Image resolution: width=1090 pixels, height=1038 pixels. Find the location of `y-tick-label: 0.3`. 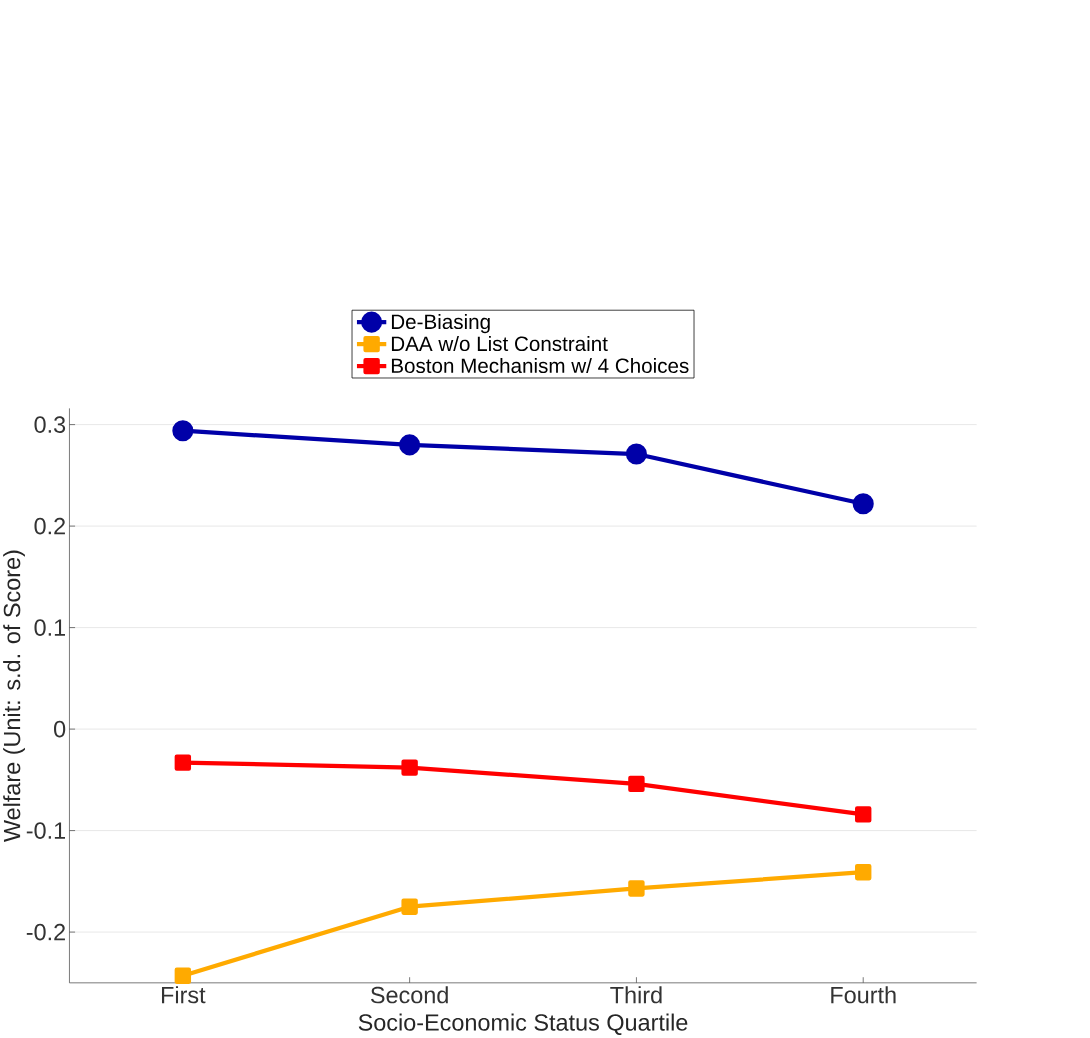

y-tick-label: 0.3 is located at coordinates (50, 424).